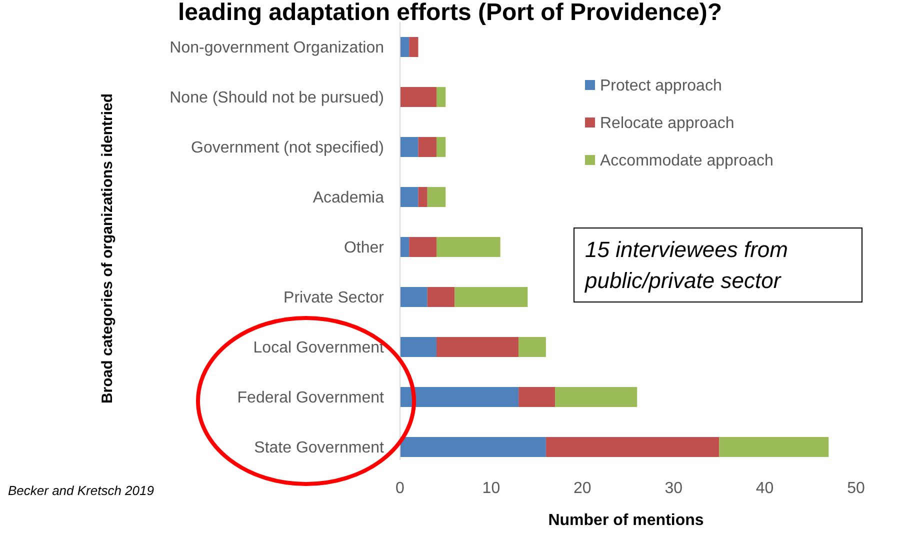  What do you see at coordinates (661, 86) in the screenshot?
I see `legend-label: Protect approach` at bounding box center [661, 86].